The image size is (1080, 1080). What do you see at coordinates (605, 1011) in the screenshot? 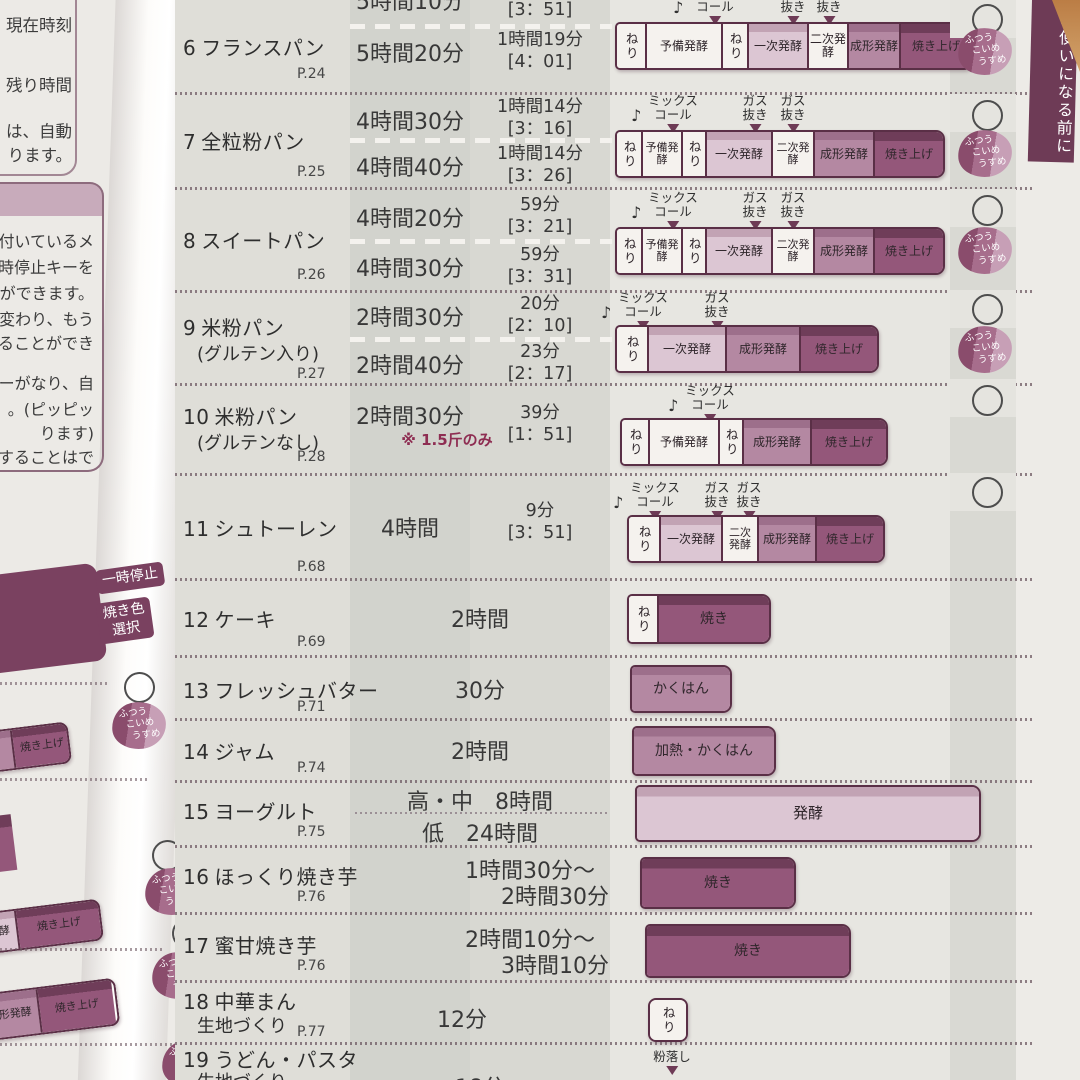
I see `menu-row: 18 中華まん 生地づくり P.77 12分 ねり` at bounding box center [605, 1011].